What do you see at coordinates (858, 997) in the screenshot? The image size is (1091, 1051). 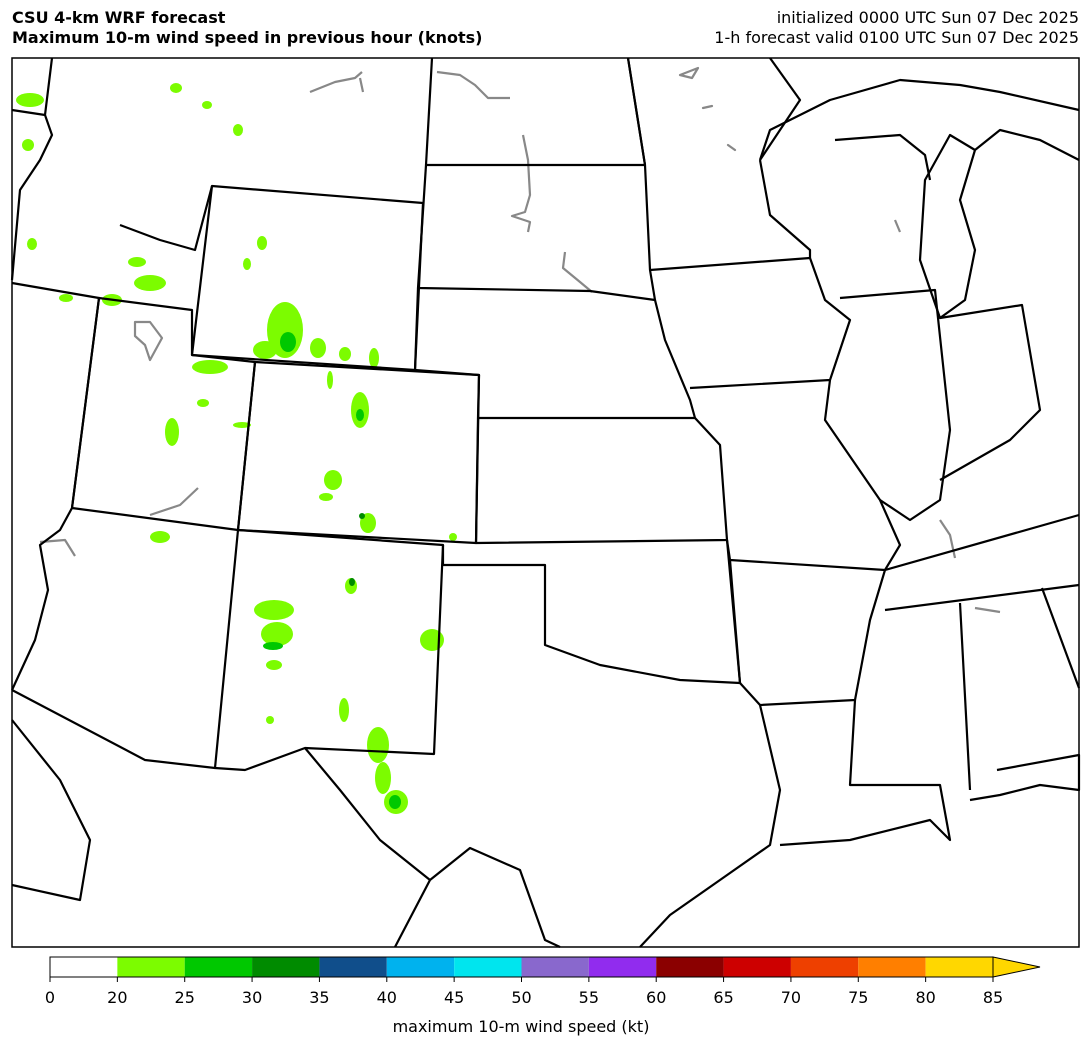 I see `colorbar-tick-label: 75` at bounding box center [858, 997].